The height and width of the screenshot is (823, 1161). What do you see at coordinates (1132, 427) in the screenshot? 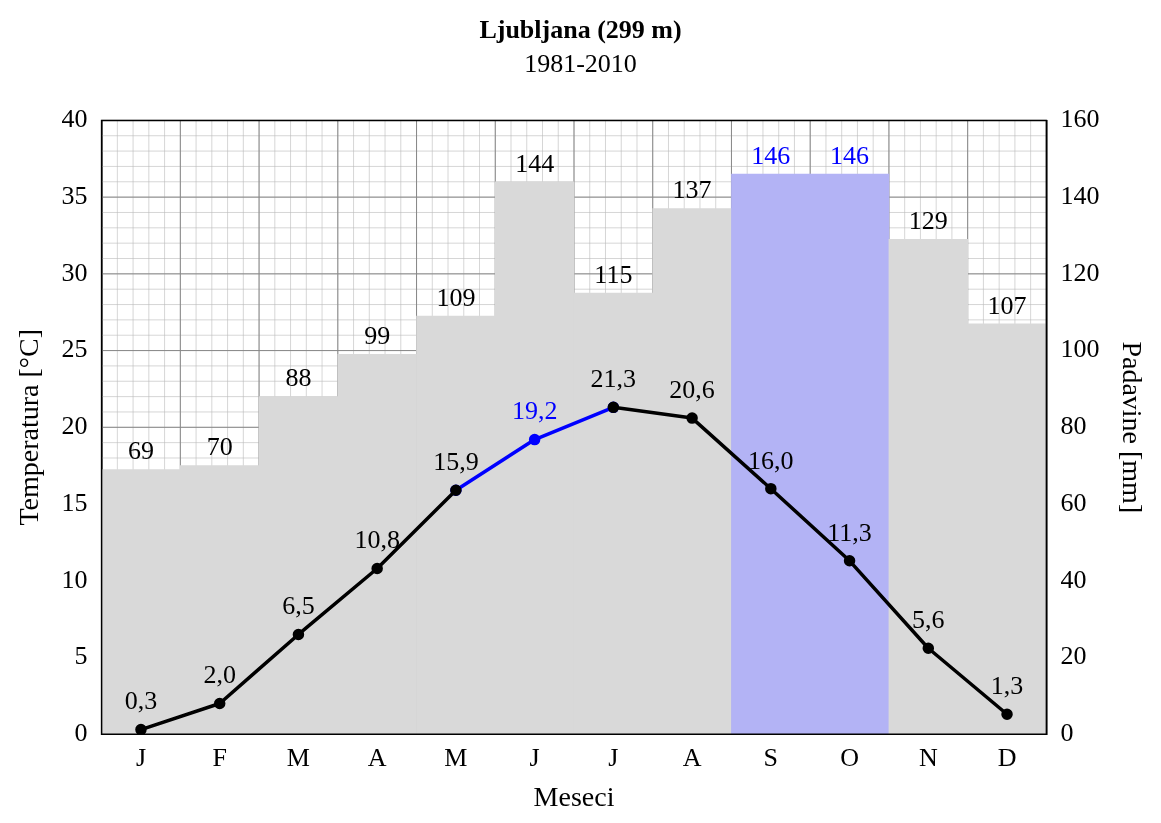
I see `y2-axis-title: Padavine [mm]` at bounding box center [1132, 427].